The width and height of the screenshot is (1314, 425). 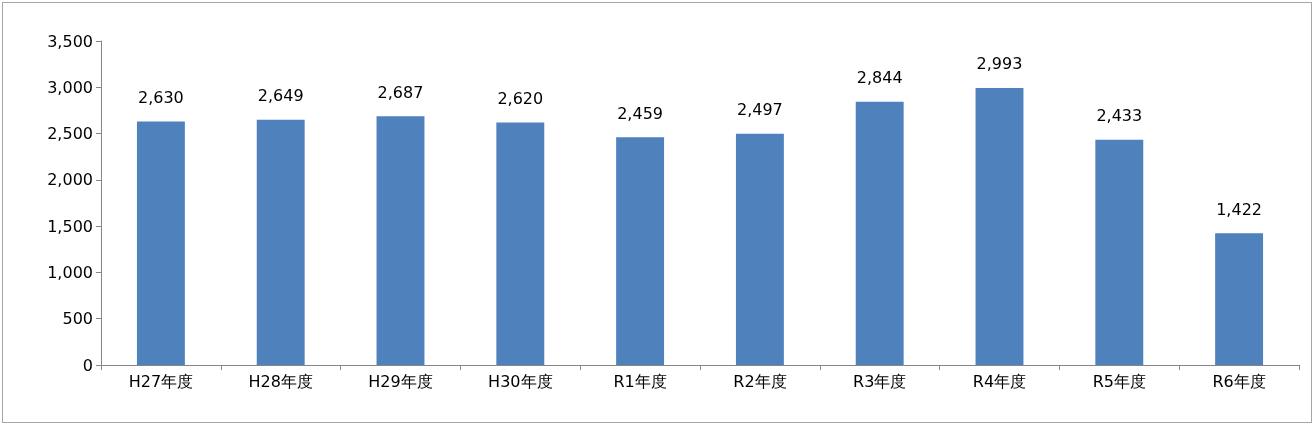 What do you see at coordinates (759, 110) in the screenshot?
I see `data-label: 2,497` at bounding box center [759, 110].